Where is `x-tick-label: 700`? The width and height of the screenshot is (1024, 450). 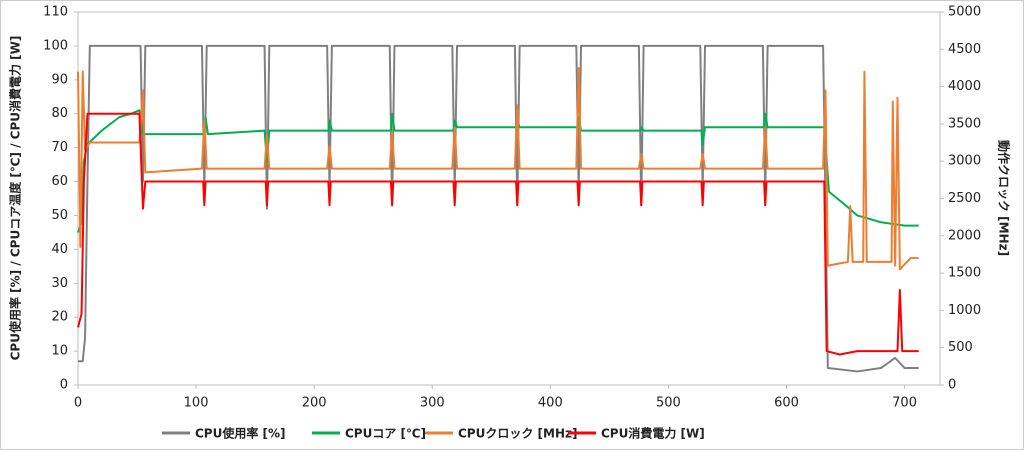 x-tick-label: 700 is located at coordinates (904, 403).